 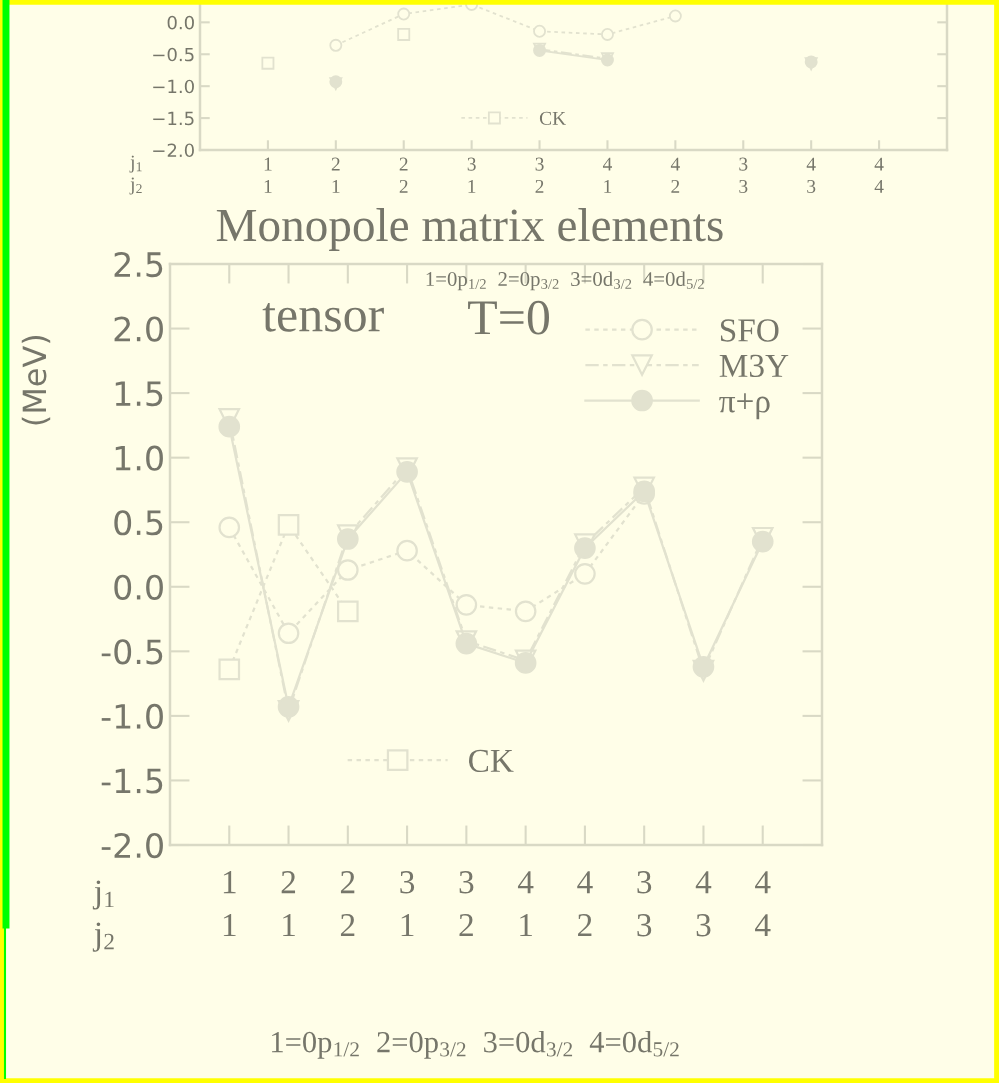 What do you see at coordinates (132, 716) in the screenshot?
I see `y-tick-label: -1.0` at bounding box center [132, 716].